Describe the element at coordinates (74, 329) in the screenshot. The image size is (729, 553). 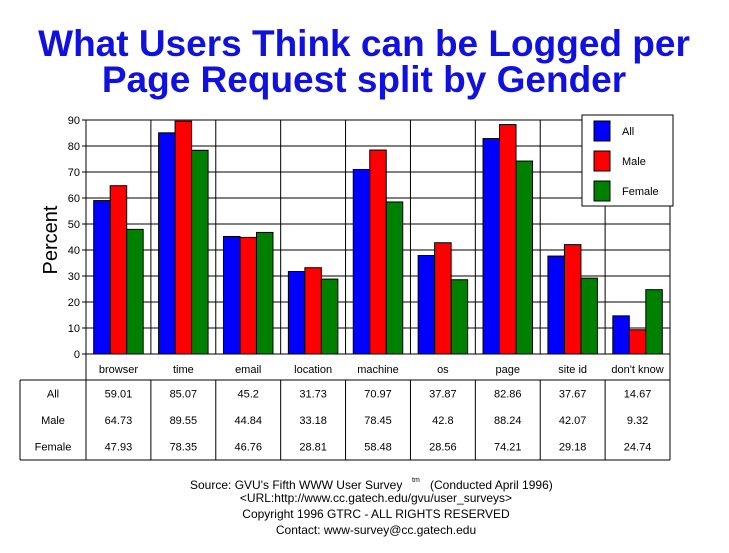
I see `y-tick-label-10: 10` at that location.